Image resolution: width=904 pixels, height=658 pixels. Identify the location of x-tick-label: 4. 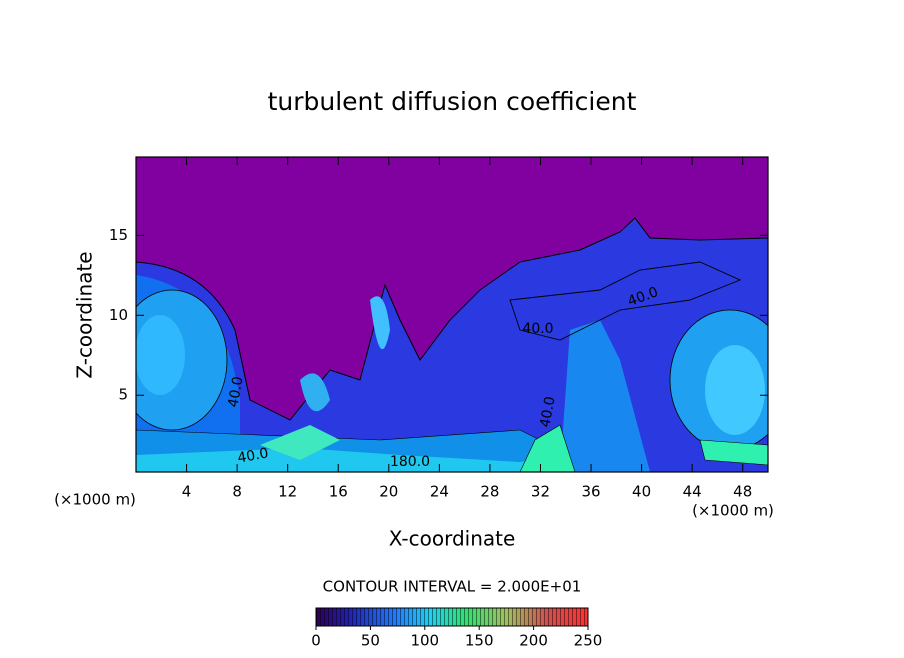
(187, 492).